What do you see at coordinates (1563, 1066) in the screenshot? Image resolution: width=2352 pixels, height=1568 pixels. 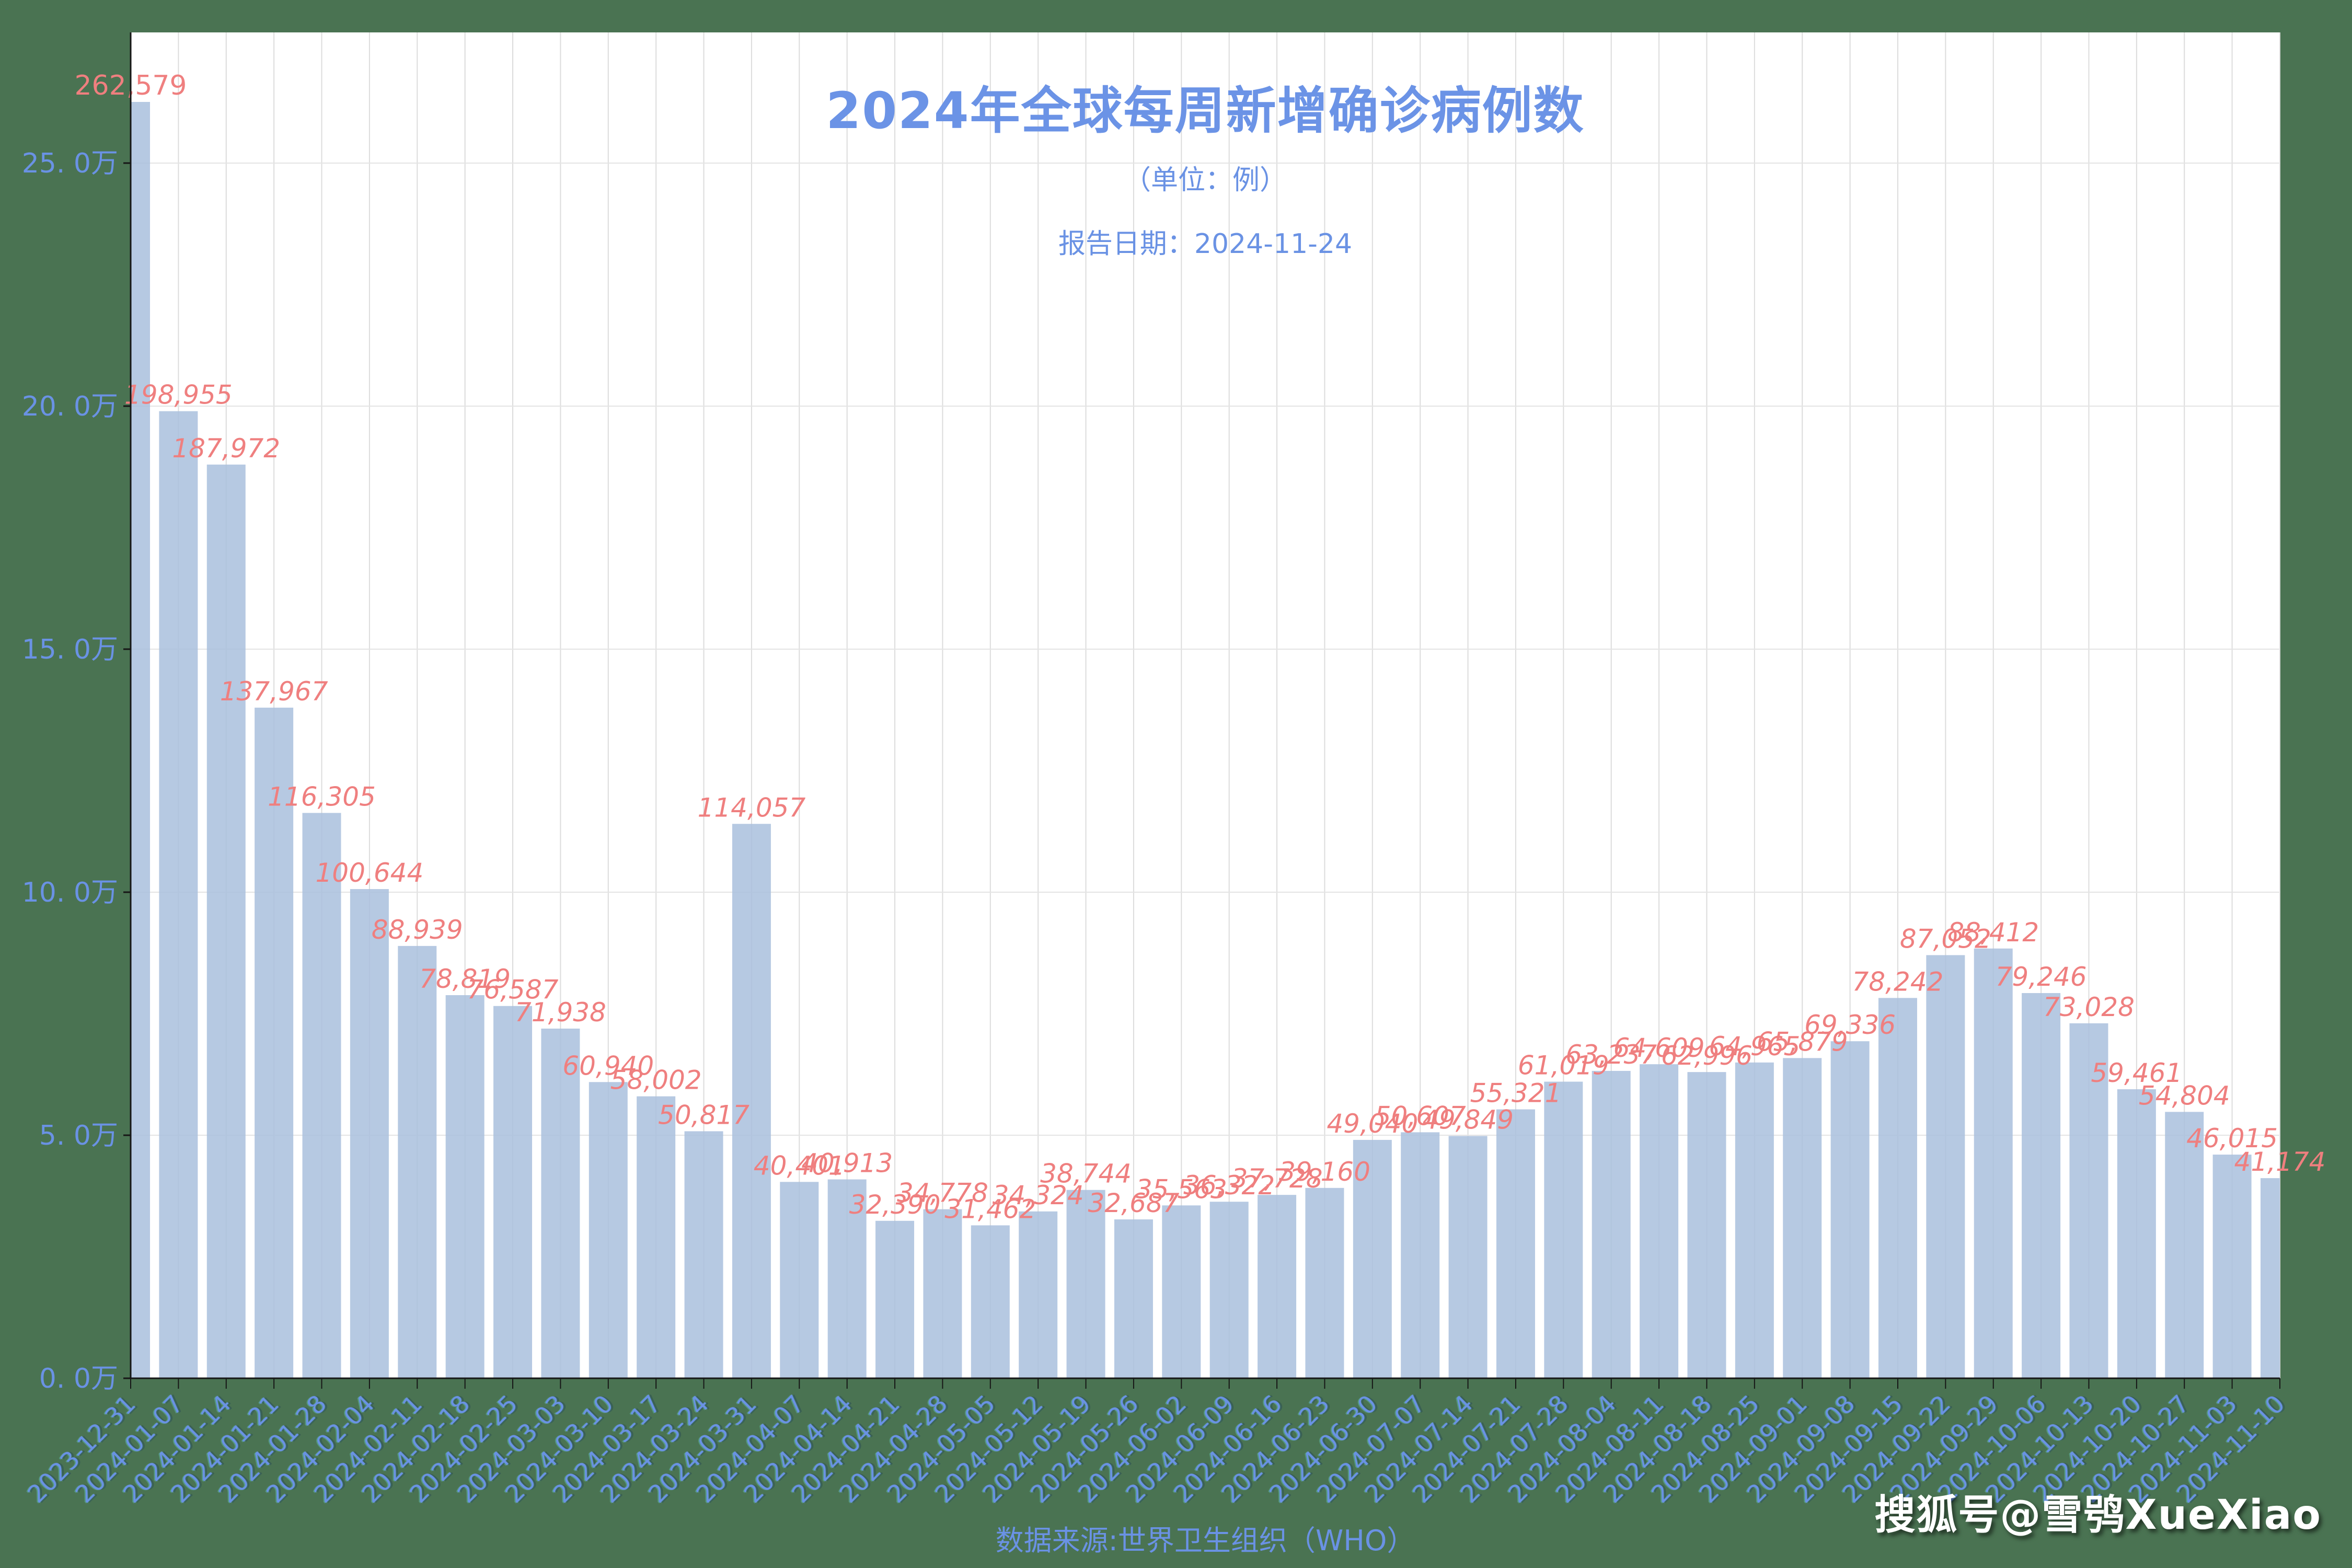 I see `bar-value-label: 61,019` at bounding box center [1563, 1066].